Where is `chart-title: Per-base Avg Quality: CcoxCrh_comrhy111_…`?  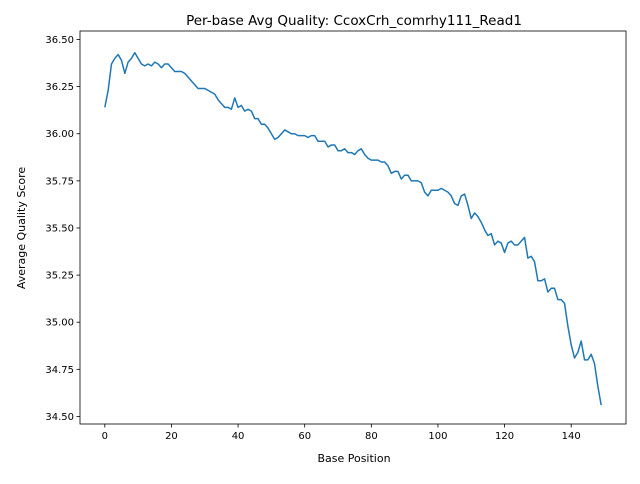 chart-title: Per-base Avg Quality: CcoxCrh_comrhy111_… is located at coordinates (354, 21).